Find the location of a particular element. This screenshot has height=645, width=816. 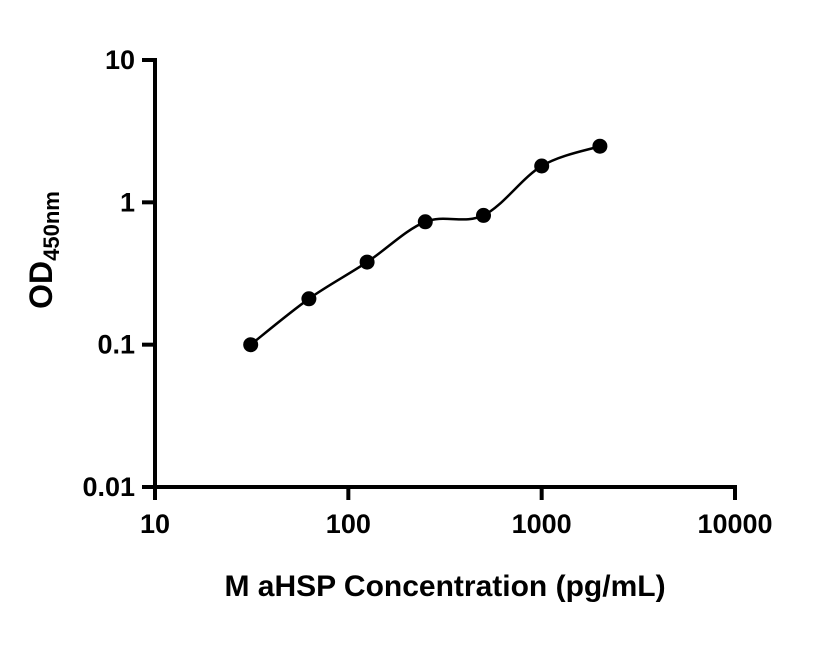

y-tick-label: 0.01 is located at coordinates (108, 487).